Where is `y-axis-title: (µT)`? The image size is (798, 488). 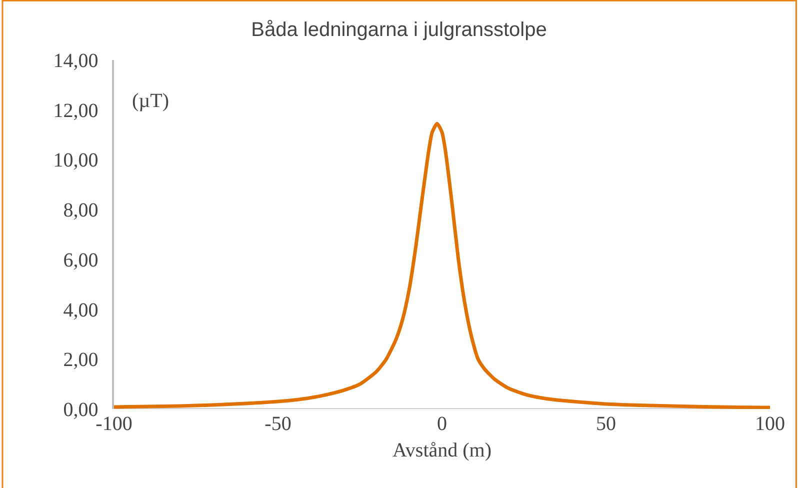
y-axis-title: (µT) is located at coordinates (151, 101).